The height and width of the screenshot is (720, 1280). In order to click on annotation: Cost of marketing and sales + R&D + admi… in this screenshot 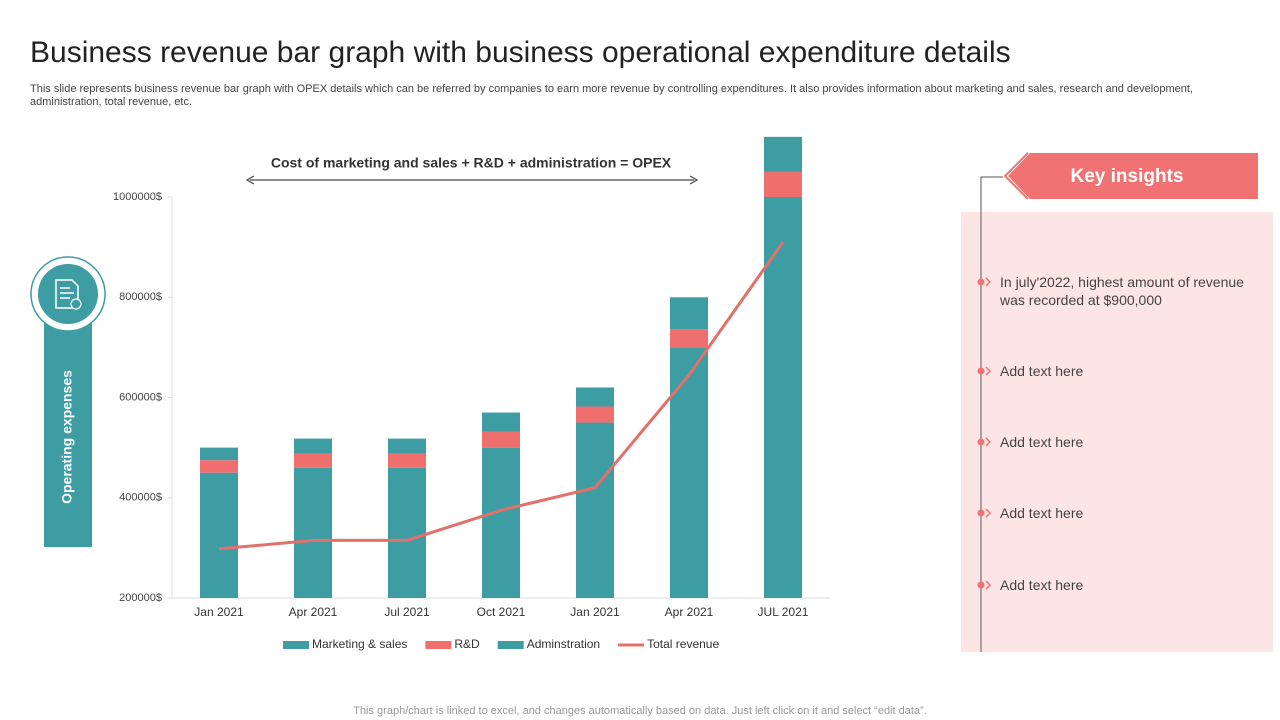, I will do `click(471, 163)`.